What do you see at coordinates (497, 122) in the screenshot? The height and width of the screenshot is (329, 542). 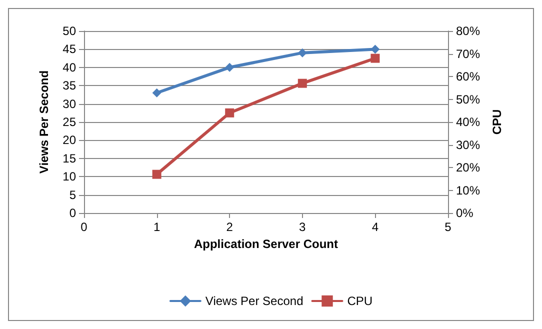 I see `y2-axis-title: CPU` at bounding box center [497, 122].